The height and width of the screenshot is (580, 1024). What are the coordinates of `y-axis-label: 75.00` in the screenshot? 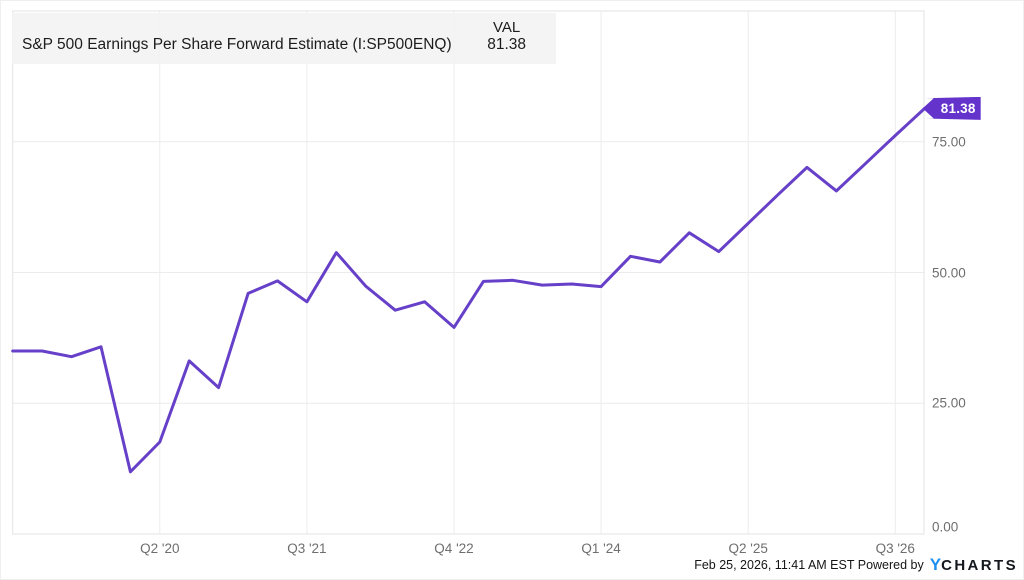 It's located at (949, 142).